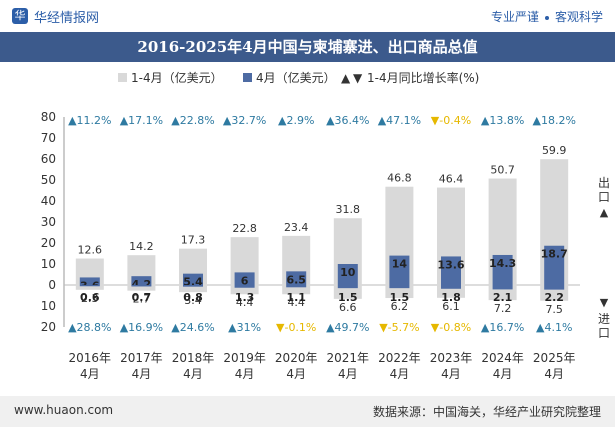  I want to click on import-growth-label: ▲24.6%, so click(192, 327).